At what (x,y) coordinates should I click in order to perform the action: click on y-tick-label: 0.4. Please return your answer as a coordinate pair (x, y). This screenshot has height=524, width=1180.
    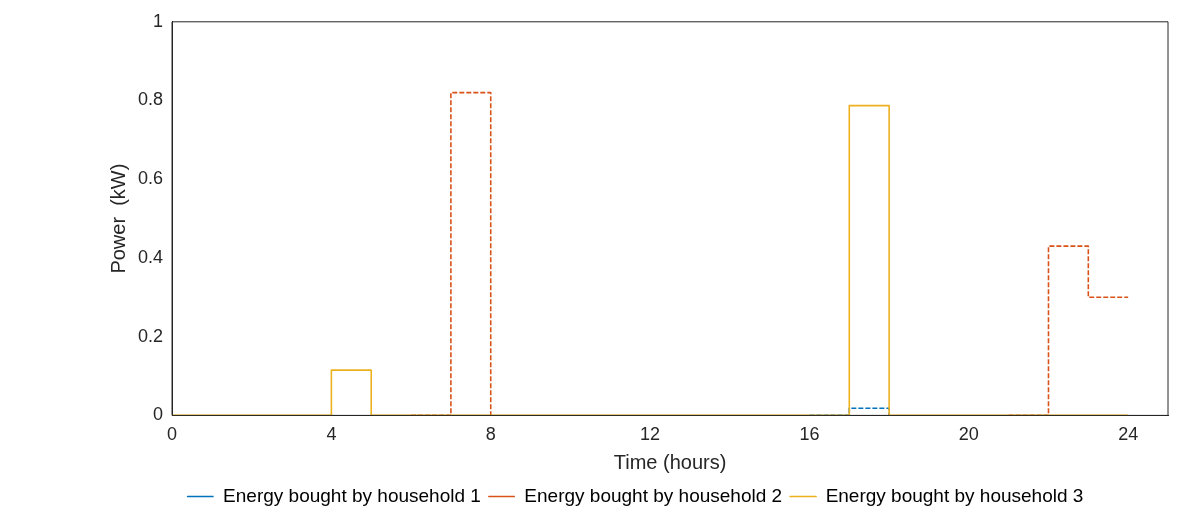
    Looking at the image, I should click on (150, 256).